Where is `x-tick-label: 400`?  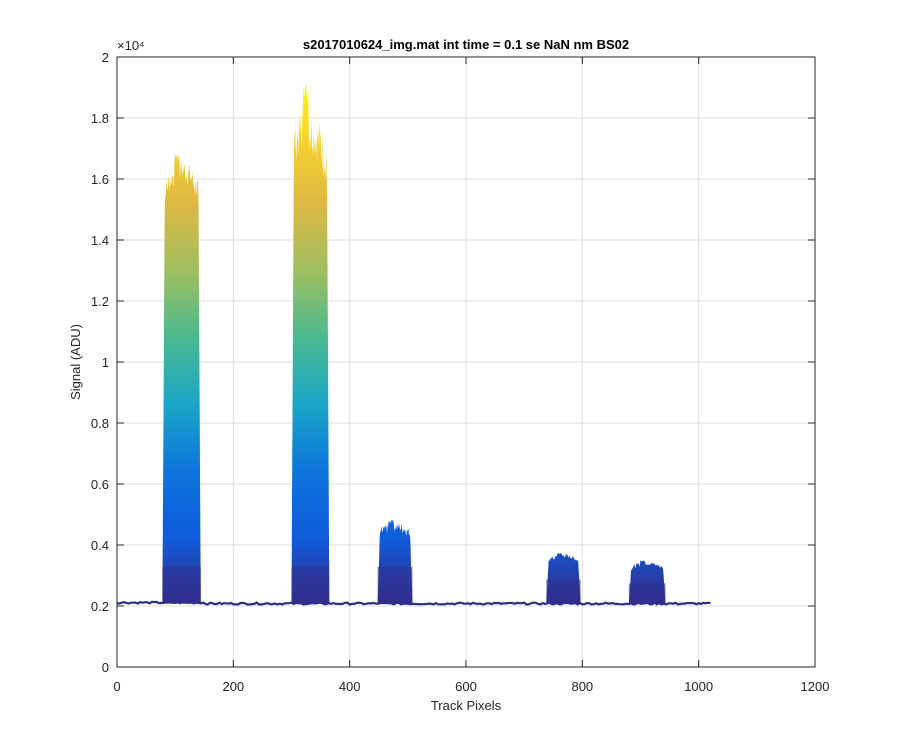 x-tick-label: 400 is located at coordinates (350, 686).